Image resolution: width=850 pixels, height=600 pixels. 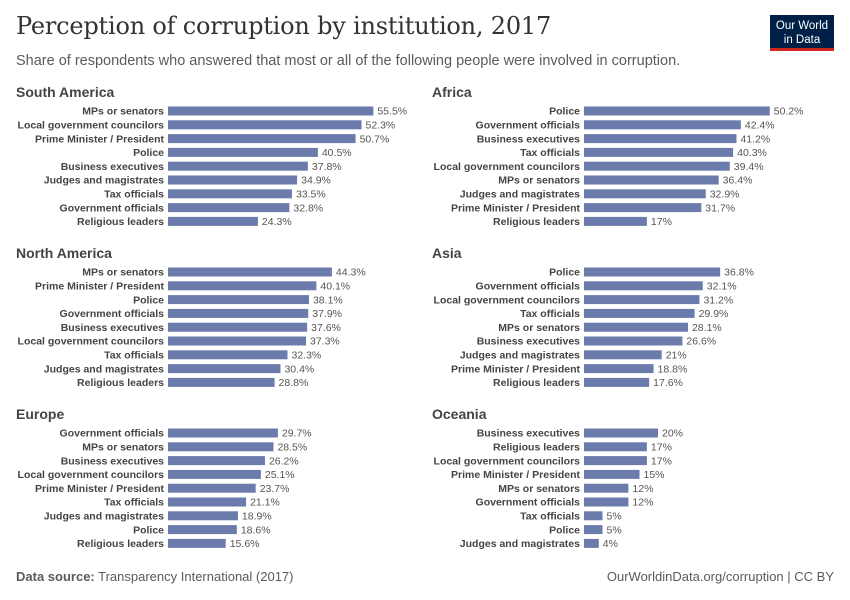 I want to click on category-label-europe-tax-officials: Tax officials, so click(x=134, y=503).